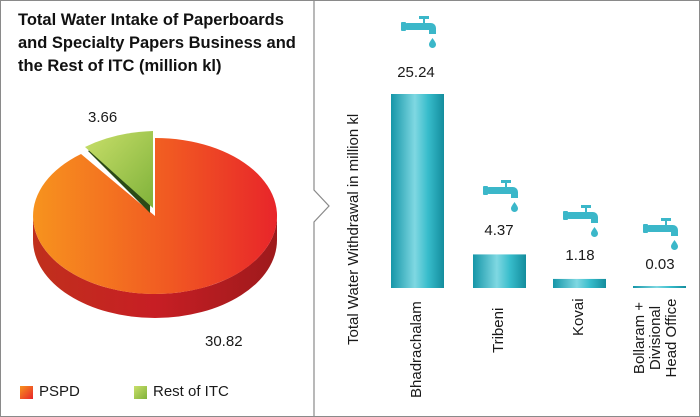 The image size is (700, 417). I want to click on bar-value-label-kovai: 1.18, so click(580, 255).